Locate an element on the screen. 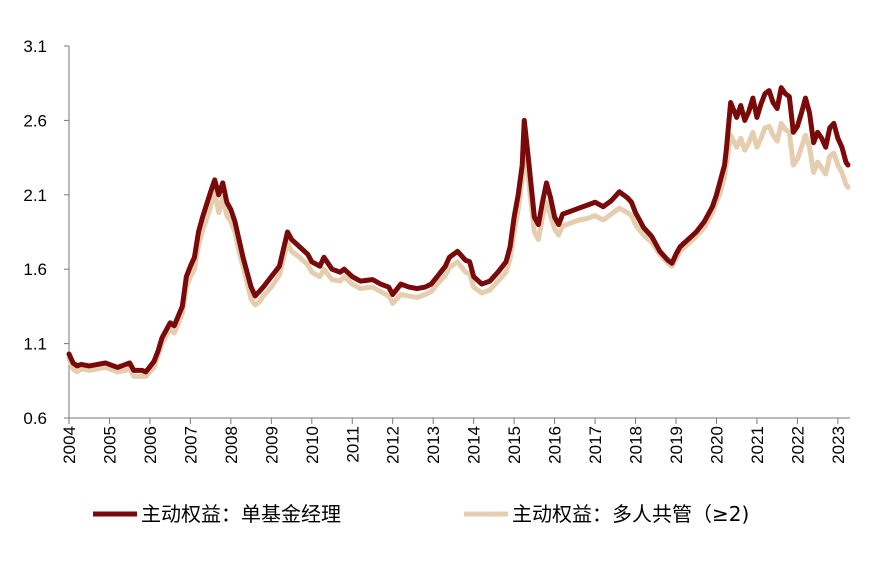 The height and width of the screenshot is (569, 872). x-tick-label: 2021 is located at coordinates (757, 445).